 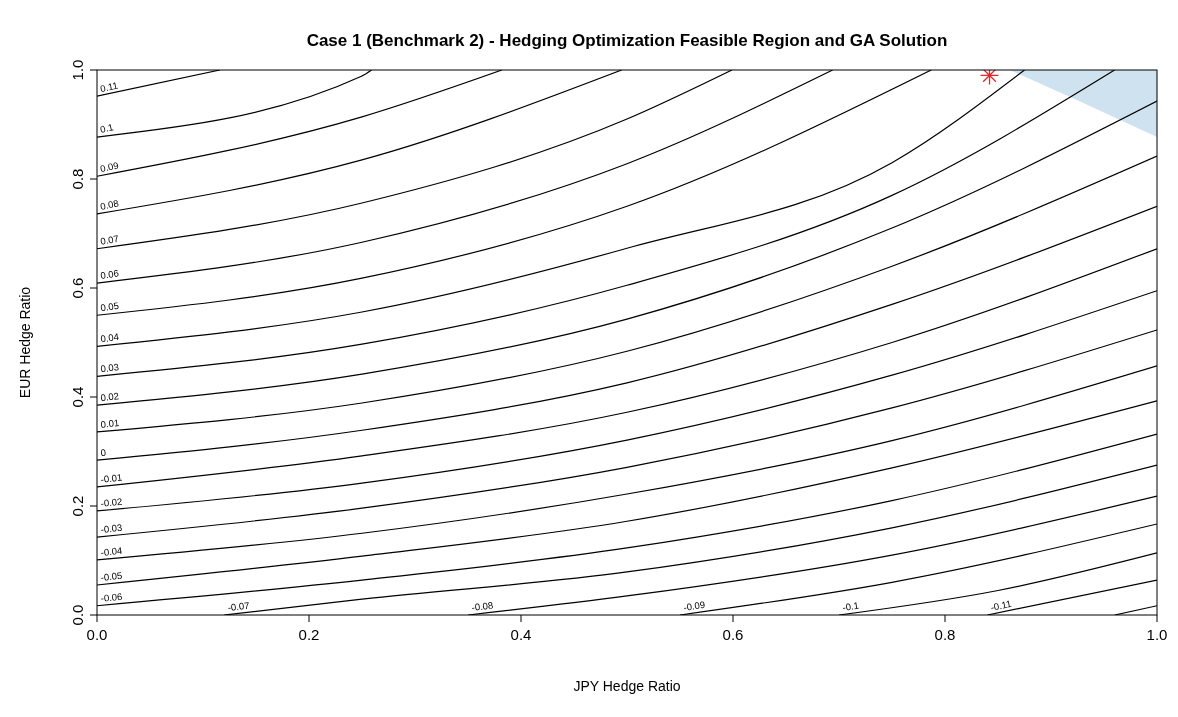 I want to click on text: 0.08, so click(x=109, y=204).